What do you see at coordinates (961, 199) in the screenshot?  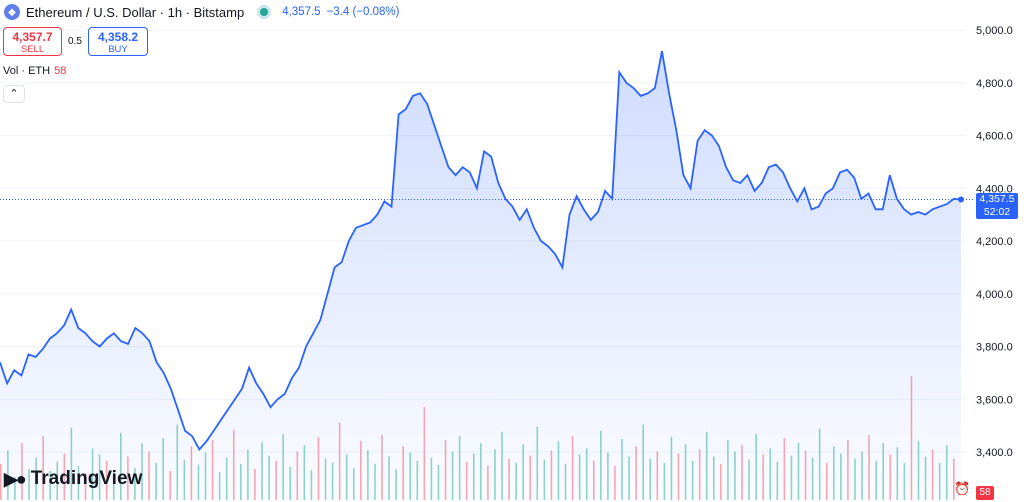 I see `last-price-dot` at bounding box center [961, 199].